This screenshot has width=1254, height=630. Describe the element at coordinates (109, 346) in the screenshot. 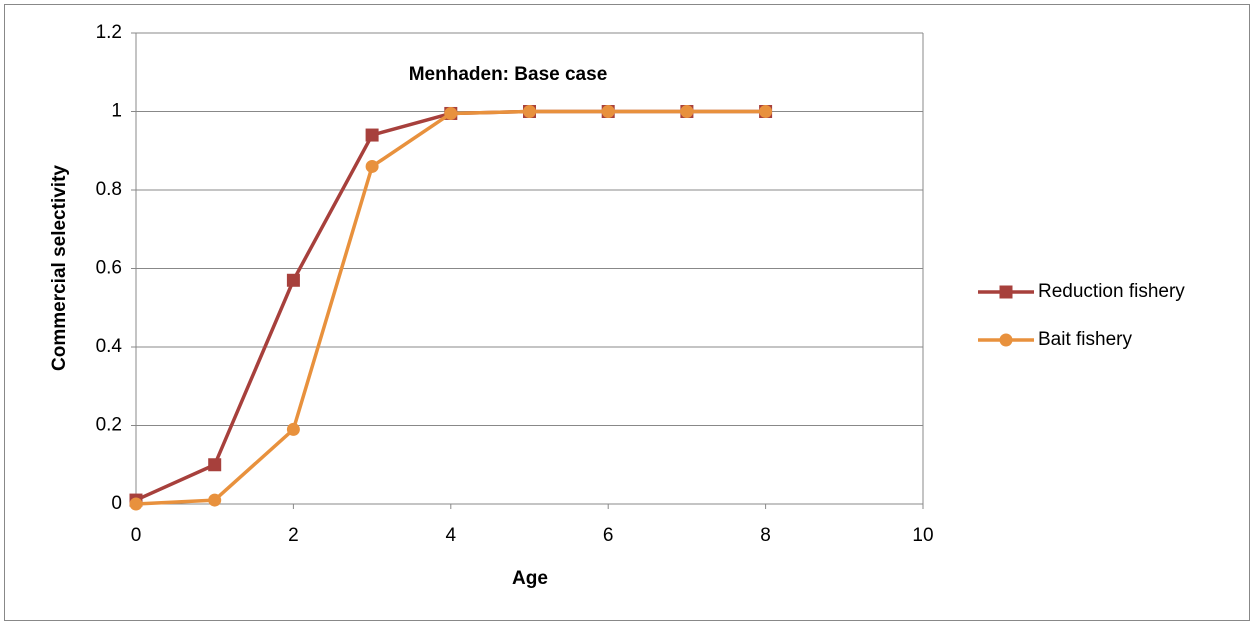

I see `y-tick-label: 0.4` at that location.